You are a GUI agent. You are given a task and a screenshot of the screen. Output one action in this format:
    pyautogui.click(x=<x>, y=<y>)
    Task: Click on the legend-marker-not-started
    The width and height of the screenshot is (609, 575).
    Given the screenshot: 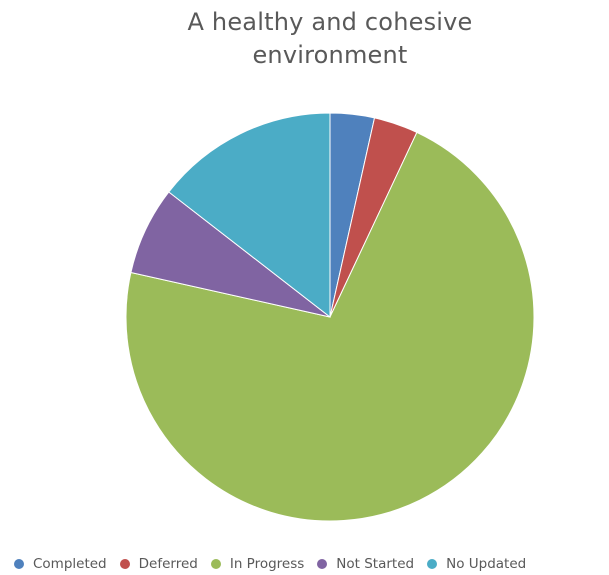 What is the action you would take?
    pyautogui.click(x=322, y=564)
    